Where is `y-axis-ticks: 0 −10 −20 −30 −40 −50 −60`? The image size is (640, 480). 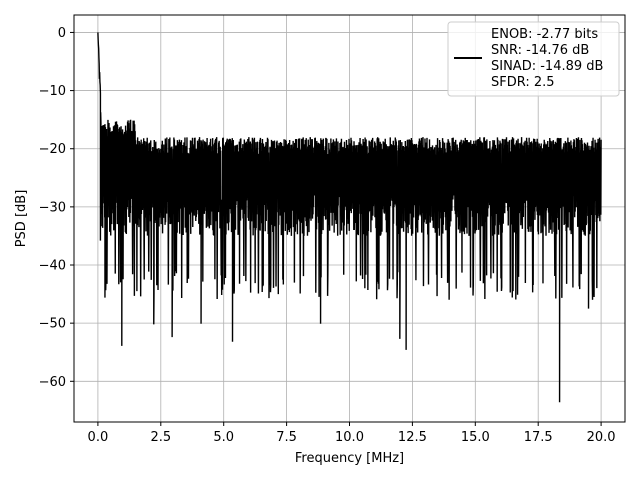
y-axis-ticks: 0 −10 −20 −30 −40 −50 −60 is located at coordinates (56, 208).